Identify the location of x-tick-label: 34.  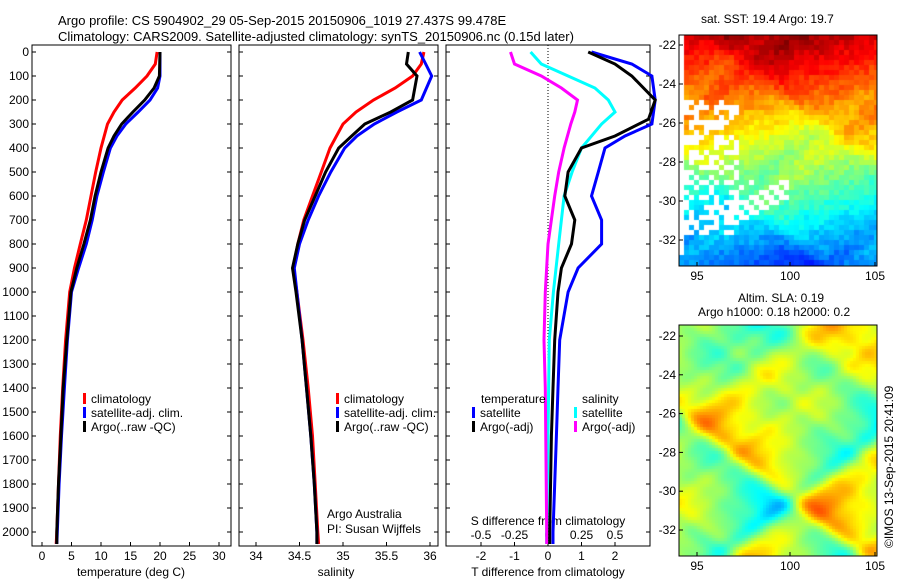
(256, 556).